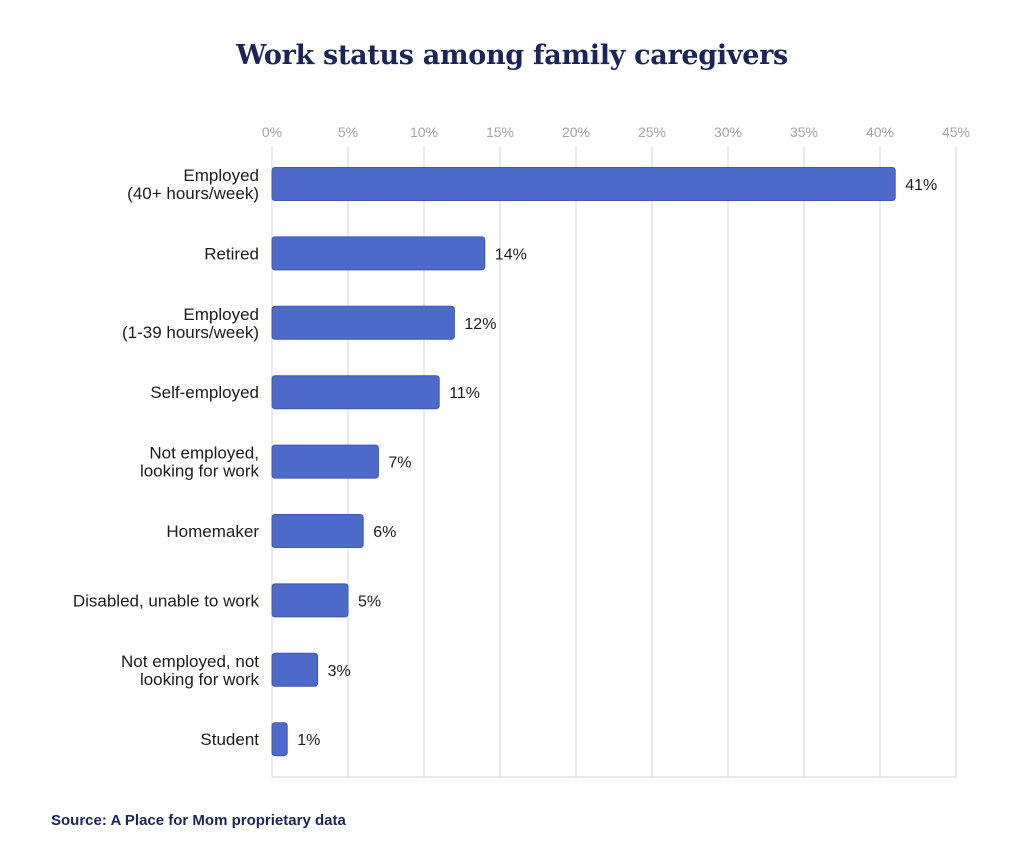  What do you see at coordinates (512, 55) in the screenshot?
I see `chart-title: Work status among family caregivers` at bounding box center [512, 55].